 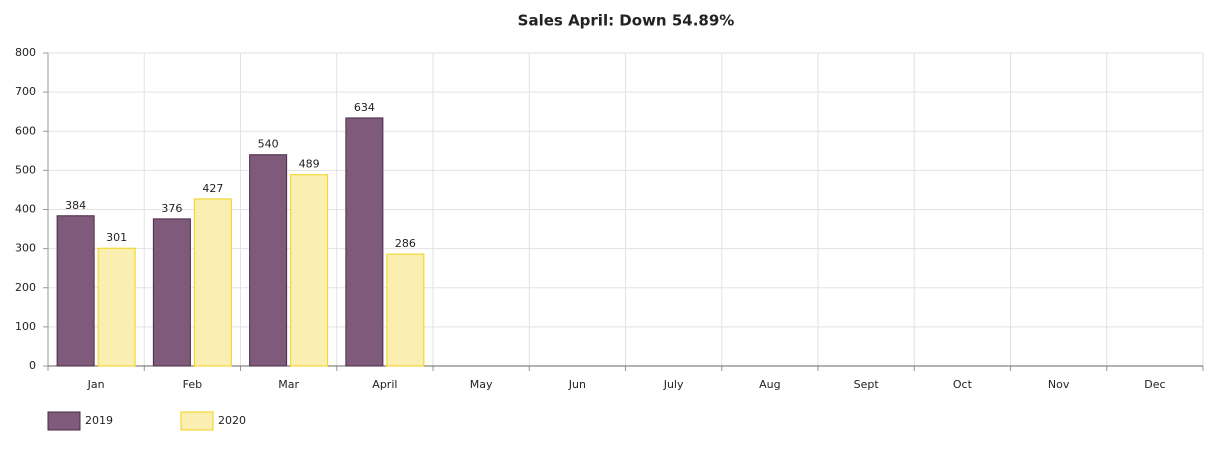 What do you see at coordinates (405, 243) in the screenshot?
I see `value-label: 286` at bounding box center [405, 243].